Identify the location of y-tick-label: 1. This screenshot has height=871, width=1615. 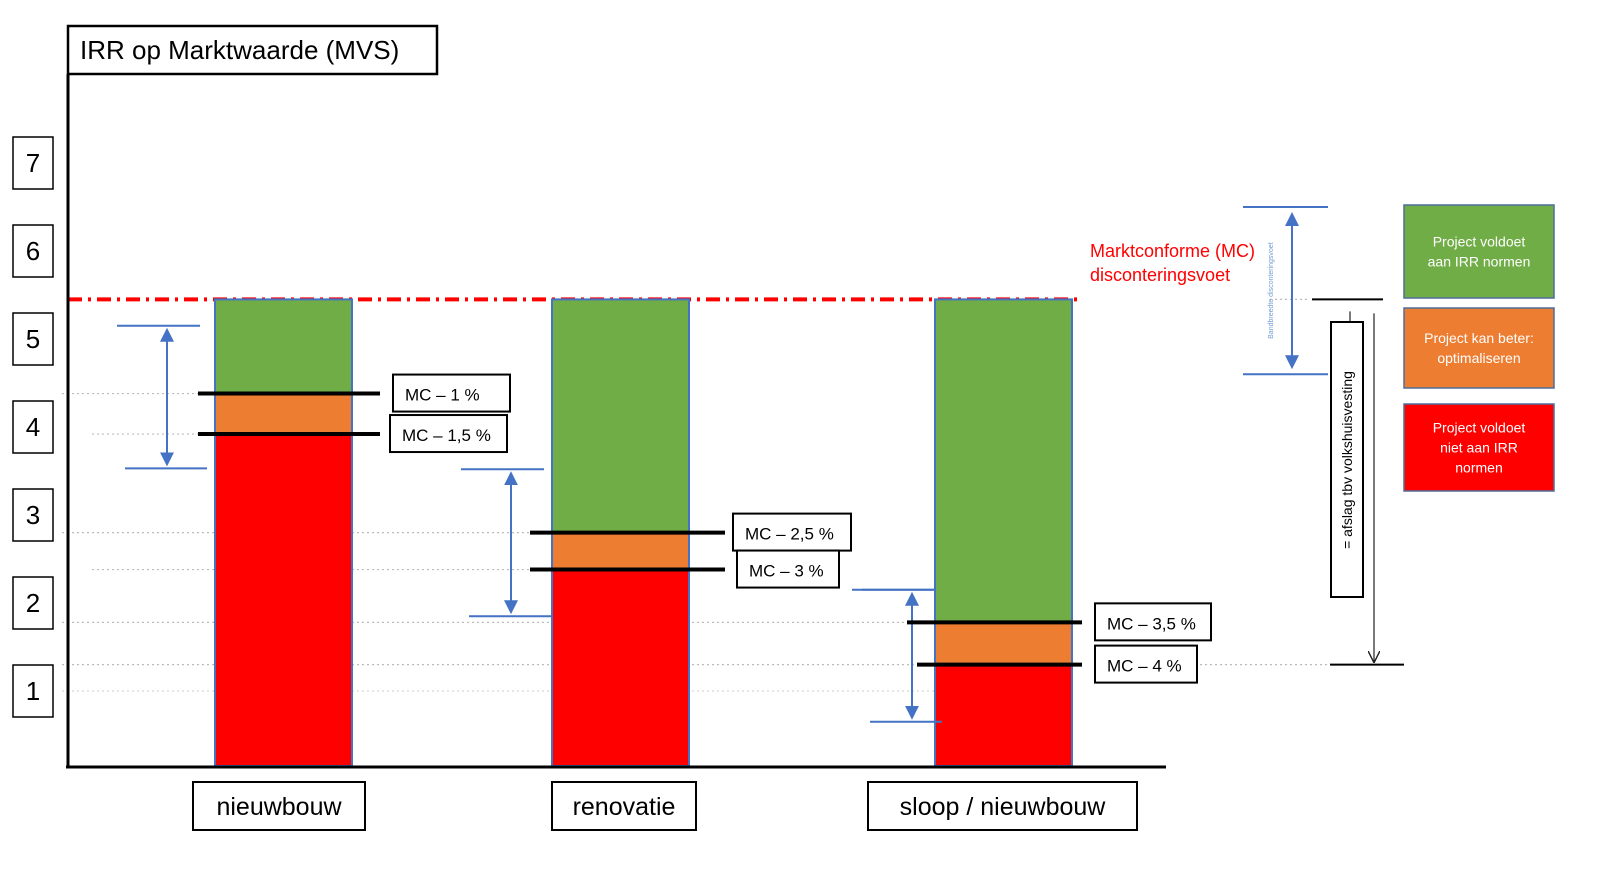
(33, 691).